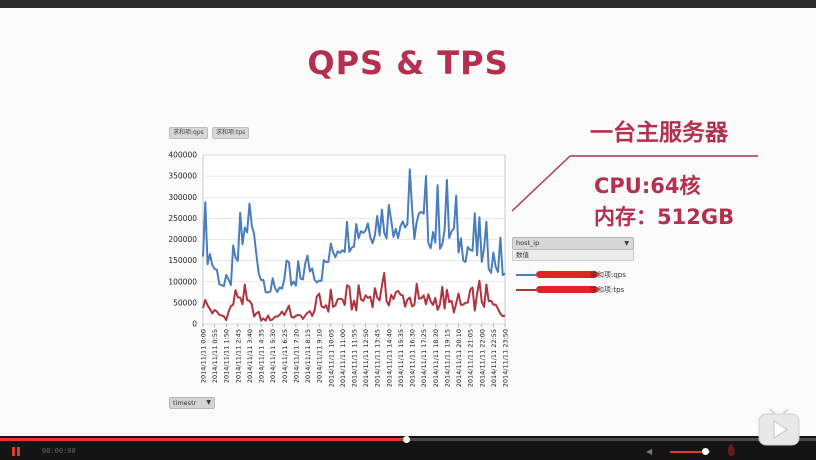 The image size is (816, 460). What do you see at coordinates (528, 243) in the screenshot?
I see `host-ip-label: host_ip` at bounding box center [528, 243].